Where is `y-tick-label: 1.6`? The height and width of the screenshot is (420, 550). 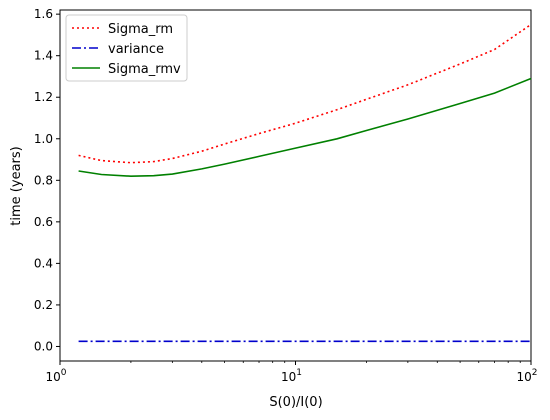 y-tick-label: 1.6 is located at coordinates (43, 14).